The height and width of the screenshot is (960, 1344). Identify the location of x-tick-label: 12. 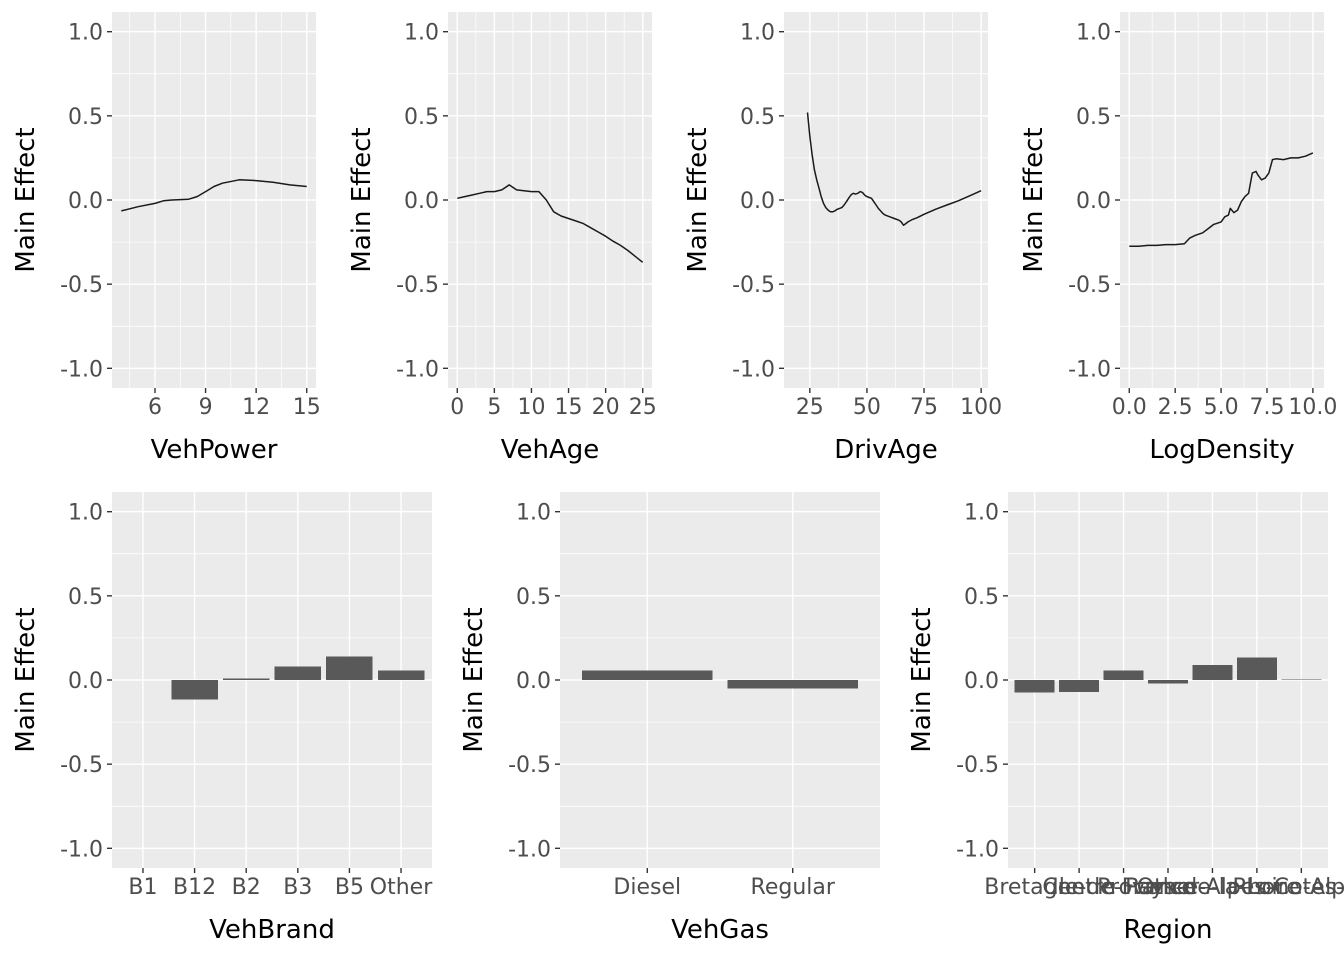
(256, 407).